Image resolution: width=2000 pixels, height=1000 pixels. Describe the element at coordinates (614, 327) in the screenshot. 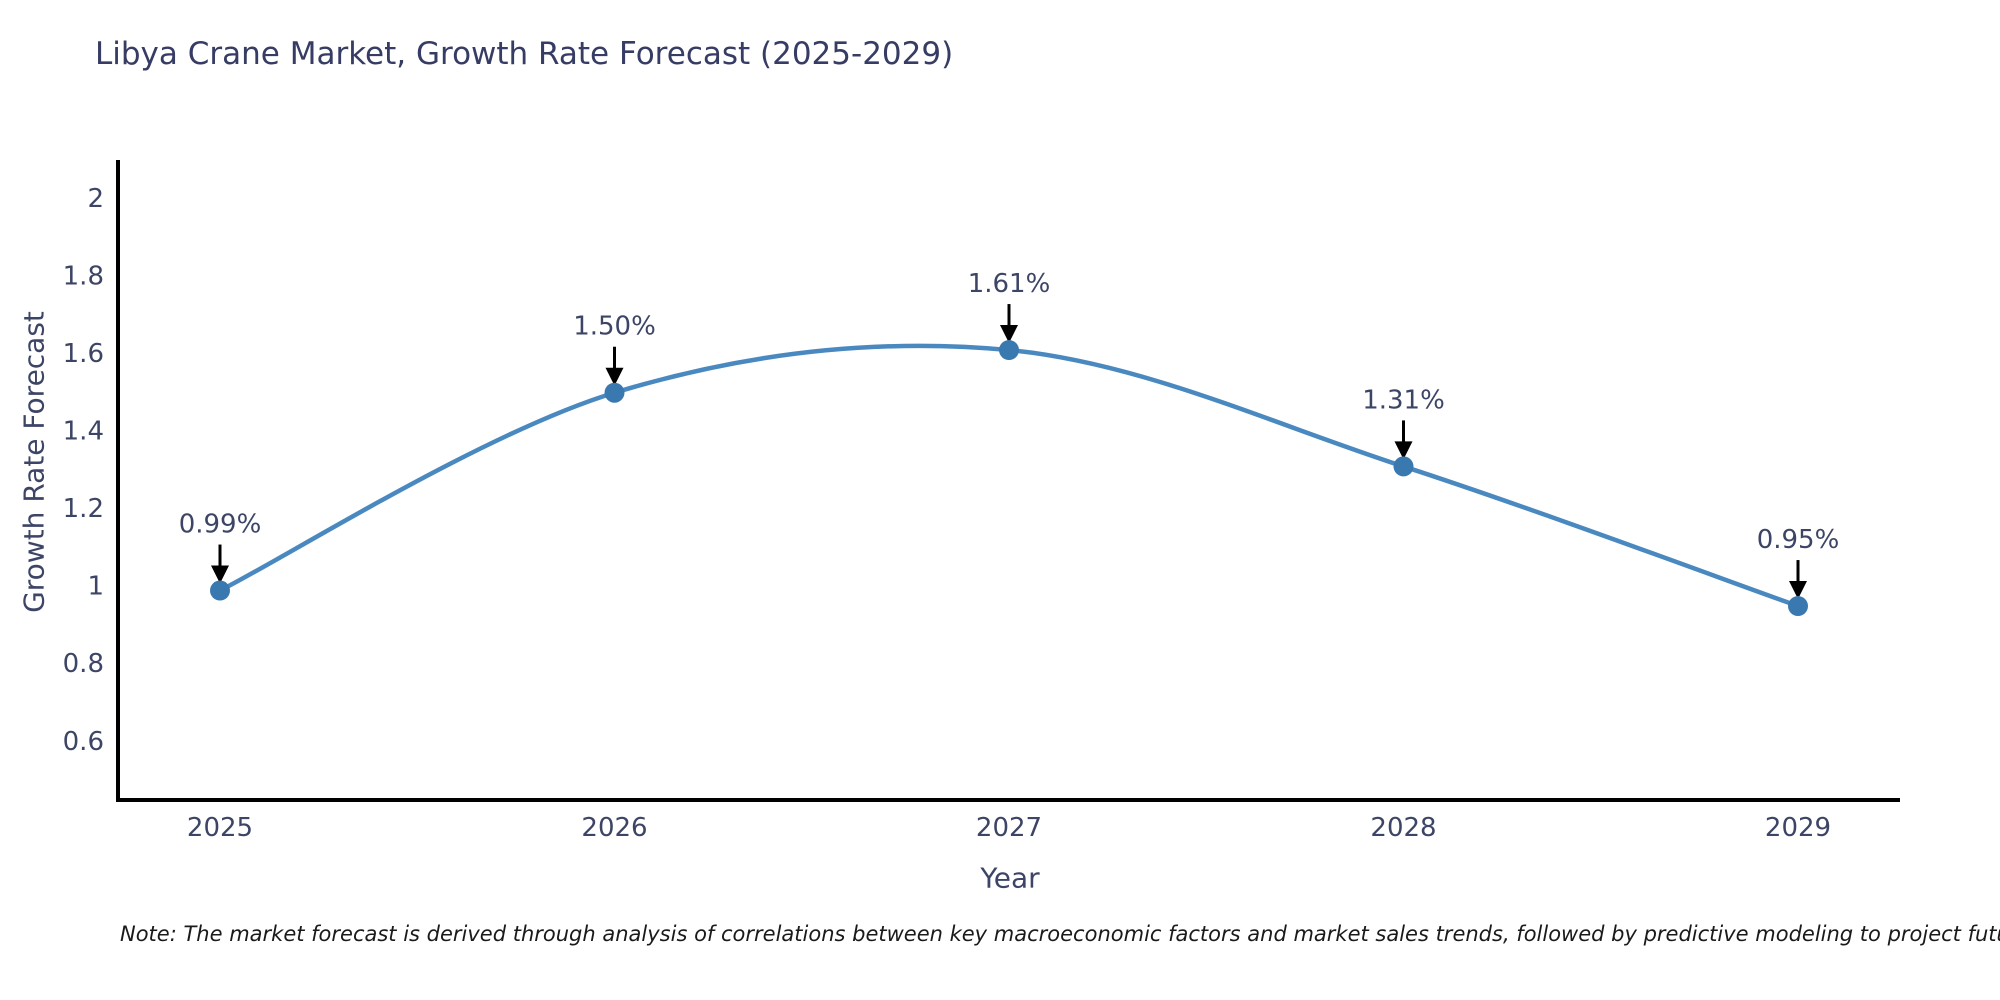

I see `point-label: 1.50%` at that location.